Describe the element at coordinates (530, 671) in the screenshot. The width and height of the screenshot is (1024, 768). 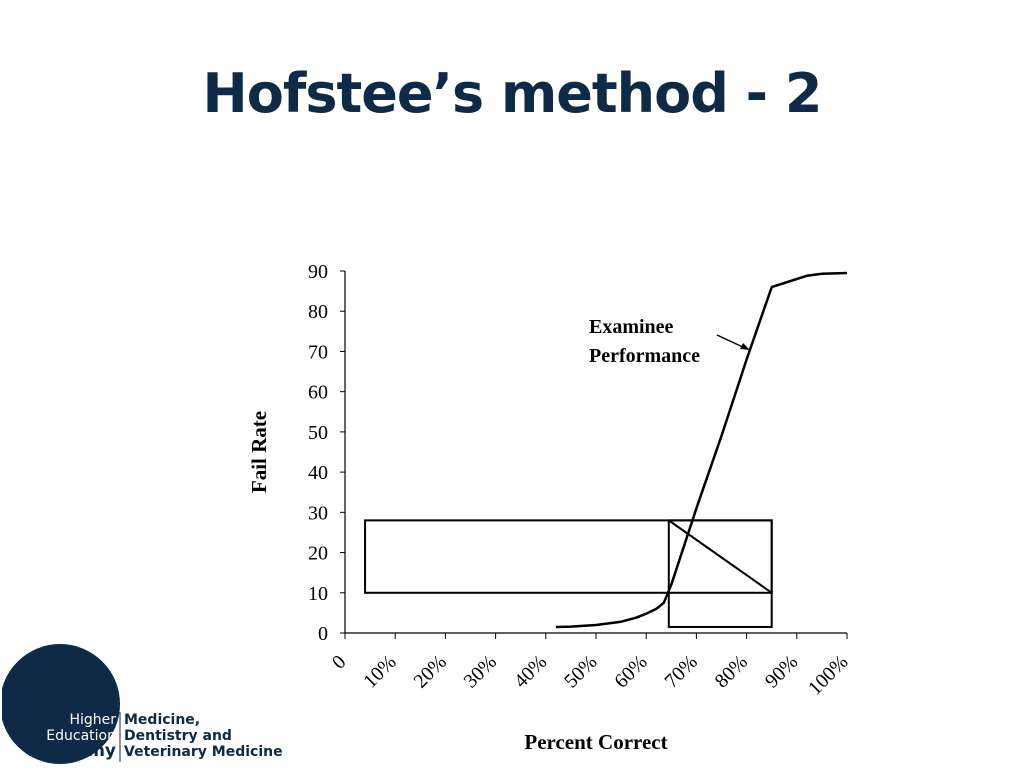
I see `x-tick-label: 40%` at that location.